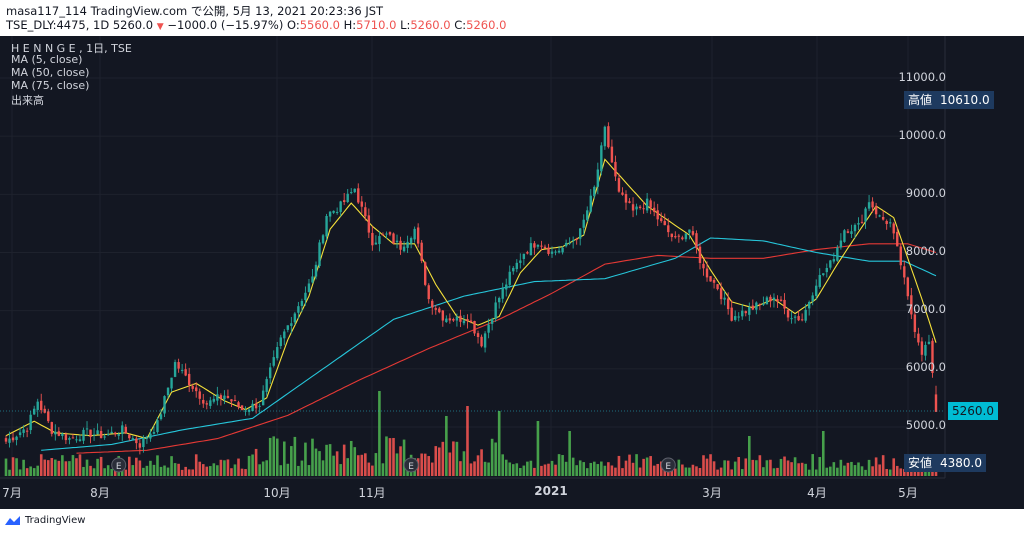 The height and width of the screenshot is (537, 1024). Describe the element at coordinates (27, 100) in the screenshot. I see `legend-volume: 出来高` at that location.